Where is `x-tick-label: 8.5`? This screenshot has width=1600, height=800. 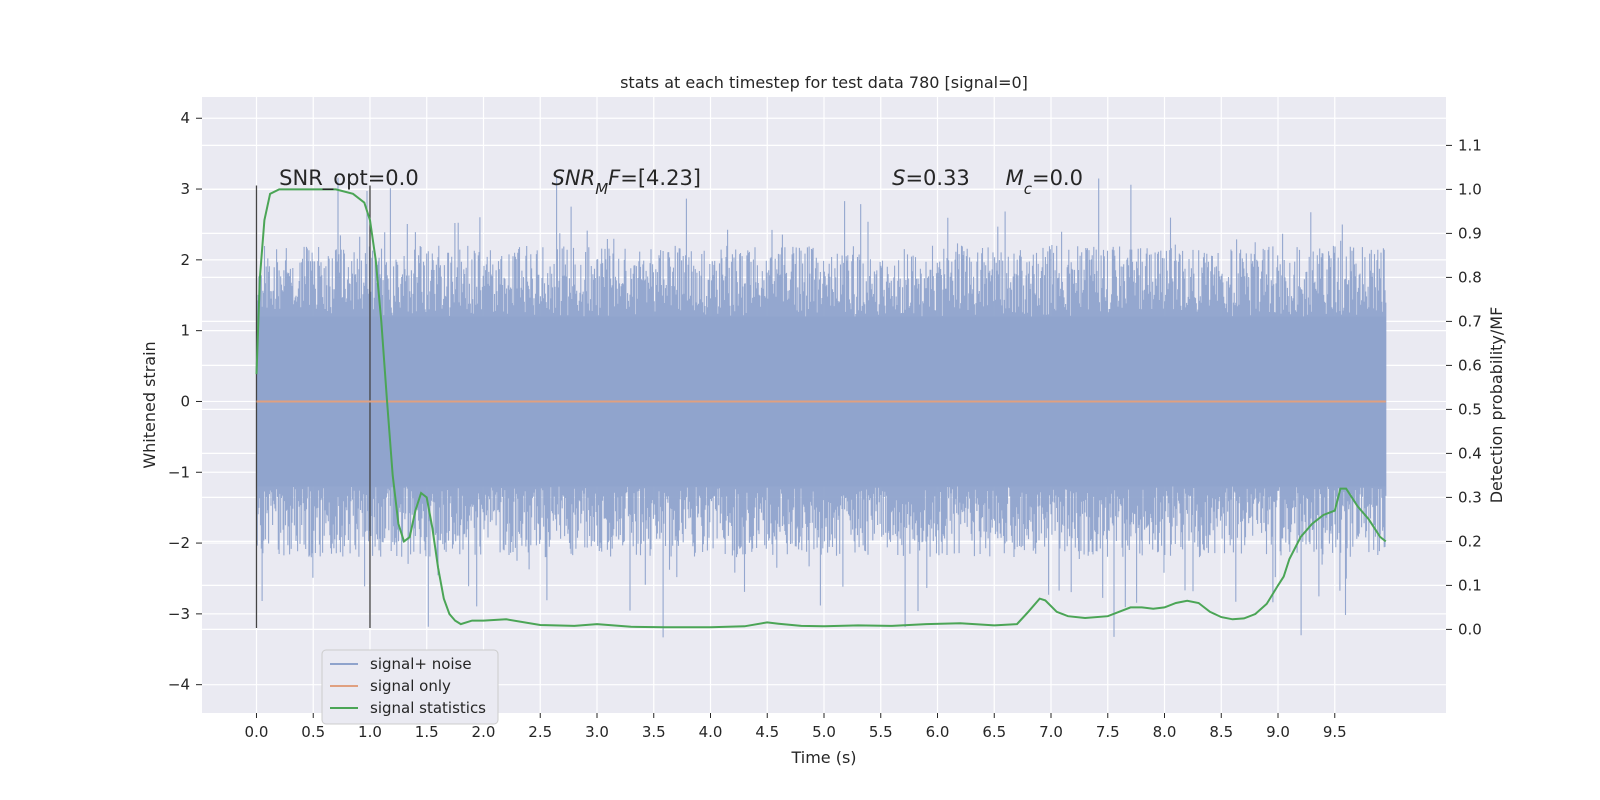 x-tick-label: 8.5 is located at coordinates (1221, 732).